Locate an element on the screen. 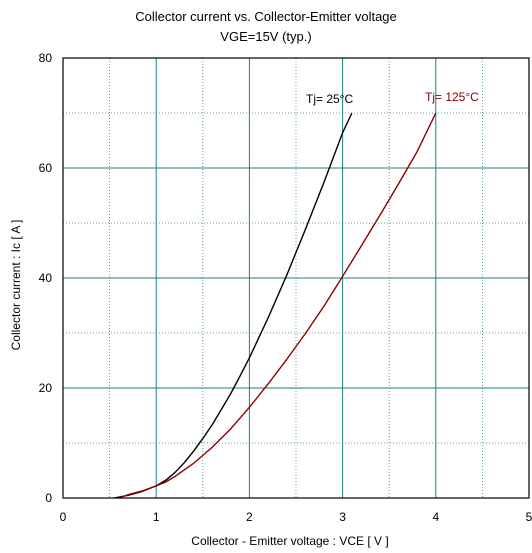 The image size is (532, 553). y-tick-label: 0 is located at coordinates (48, 498).